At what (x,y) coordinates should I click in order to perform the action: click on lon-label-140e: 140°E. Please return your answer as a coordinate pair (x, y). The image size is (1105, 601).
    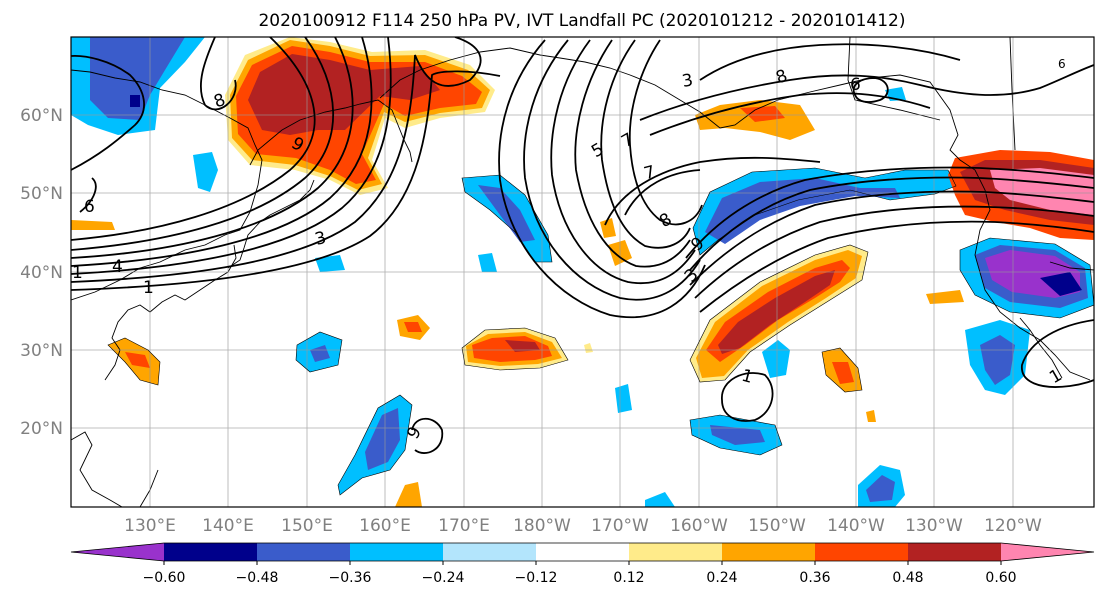
    Looking at the image, I should click on (228, 526).